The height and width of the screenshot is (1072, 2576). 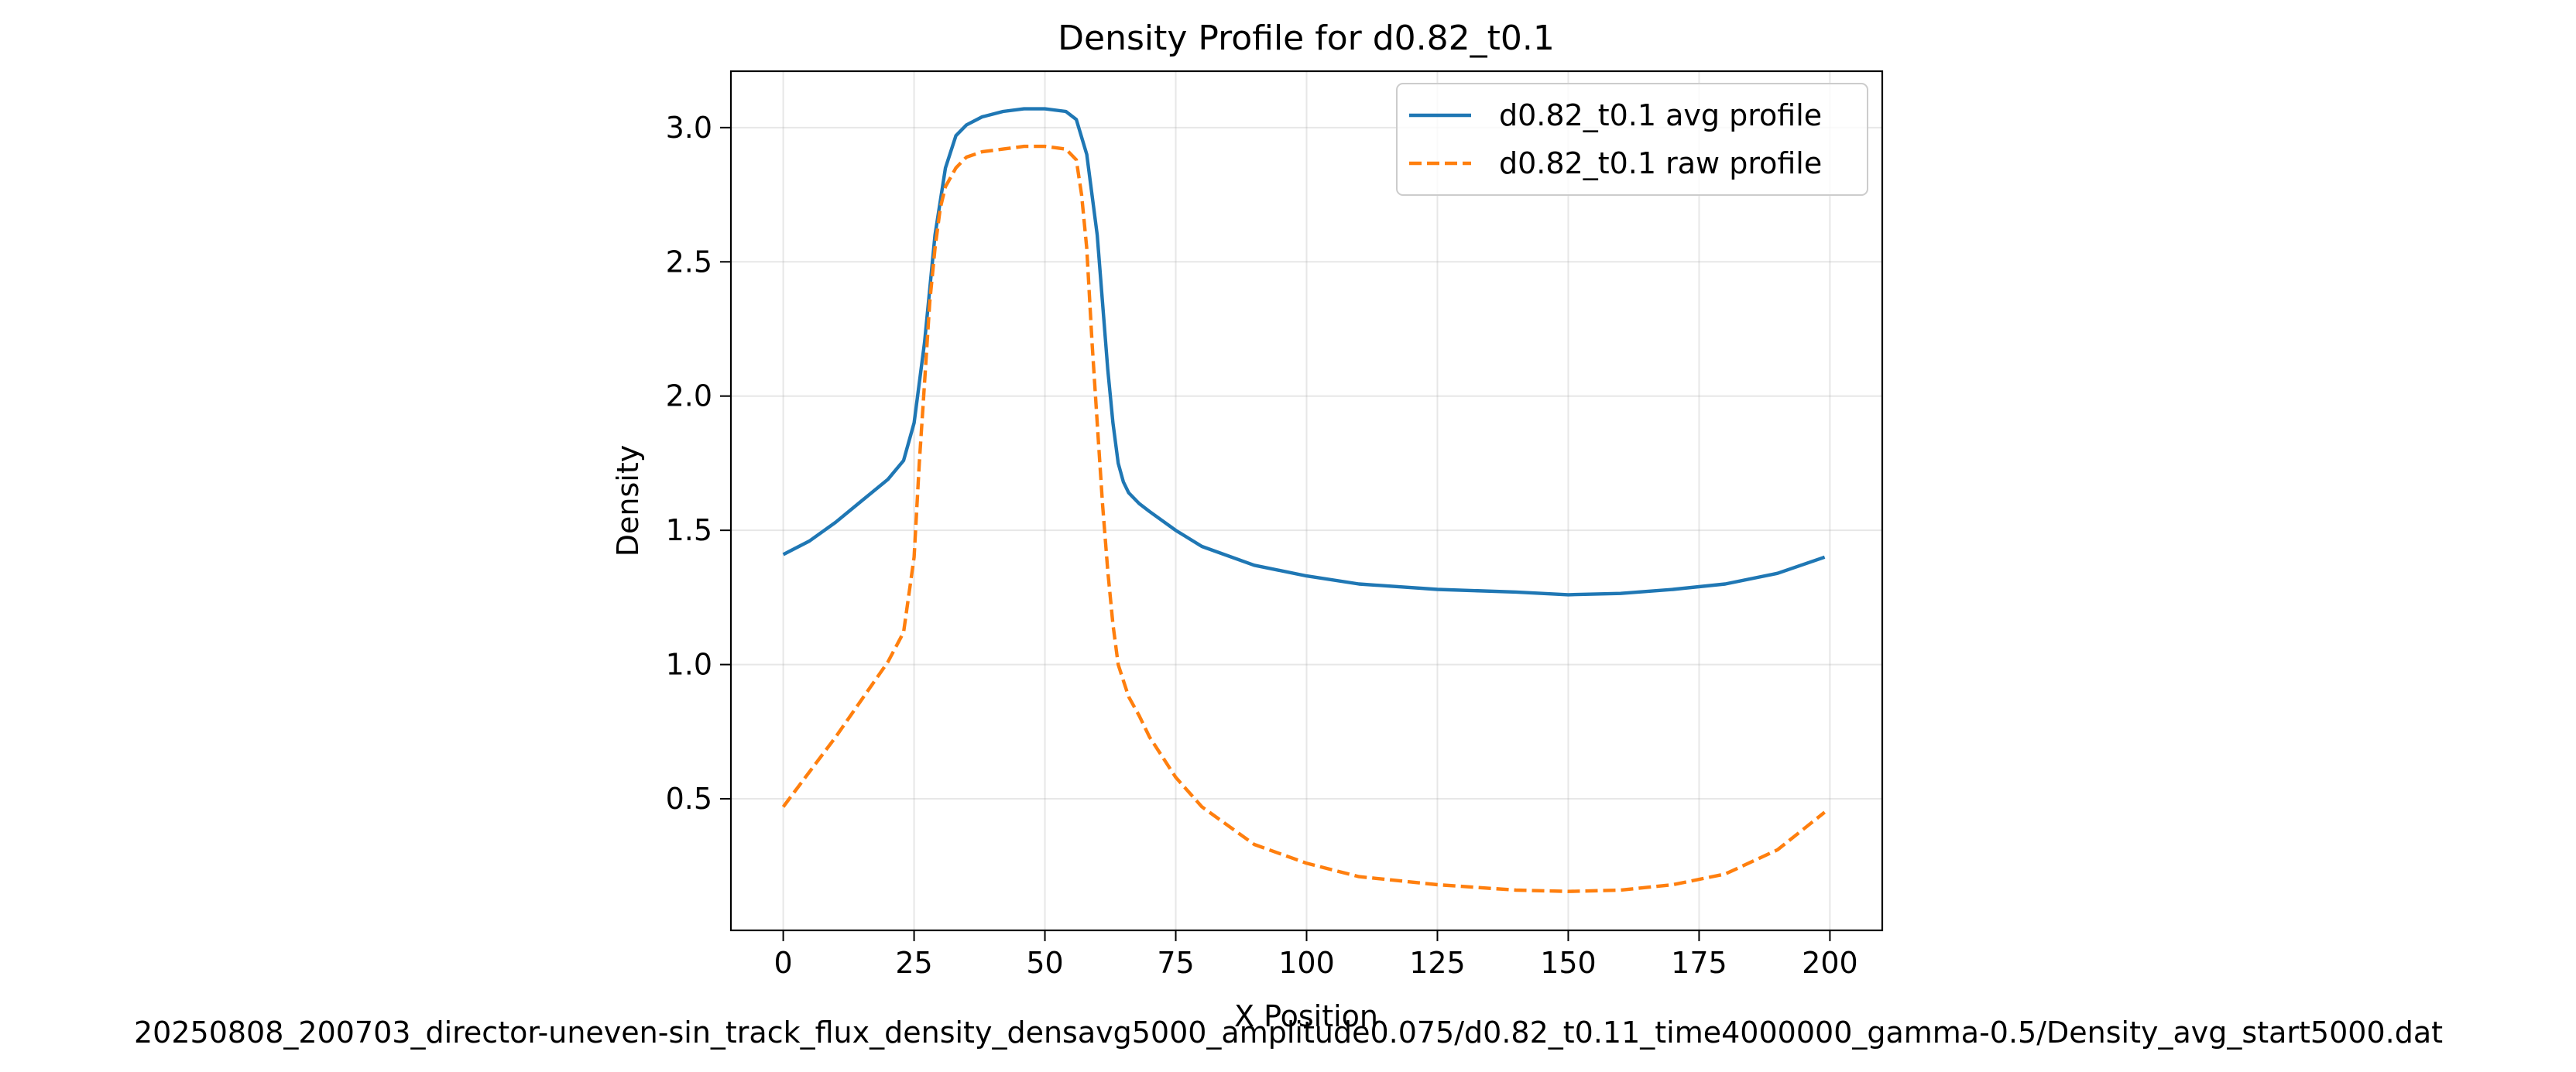 I want to click on x-tick-label-6: 150, so click(x=1568, y=963).